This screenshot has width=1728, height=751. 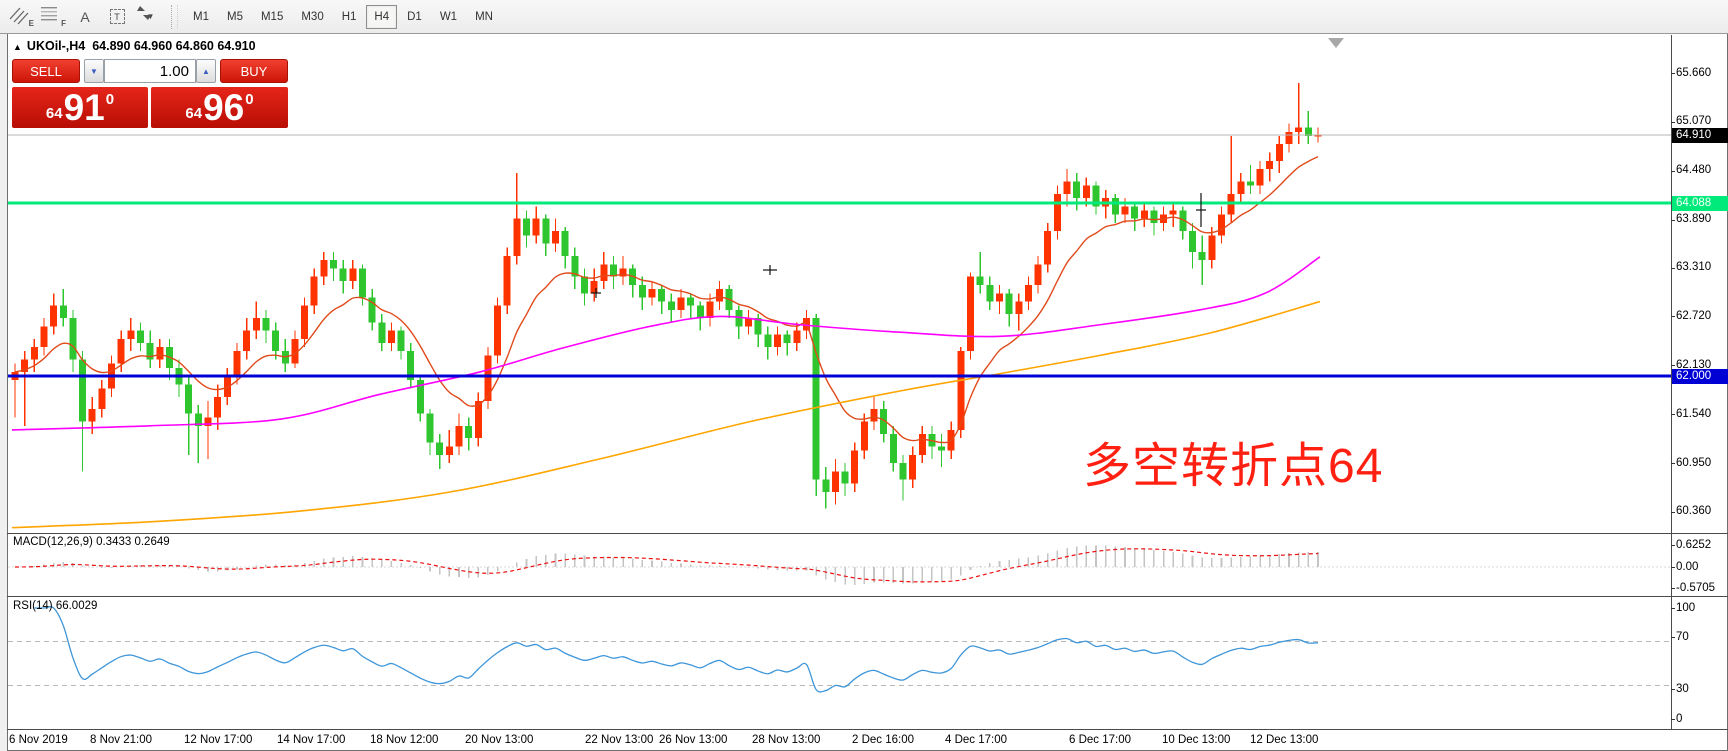 I want to click on annotation-text: 多空转折点64, so click(x=1233, y=466).